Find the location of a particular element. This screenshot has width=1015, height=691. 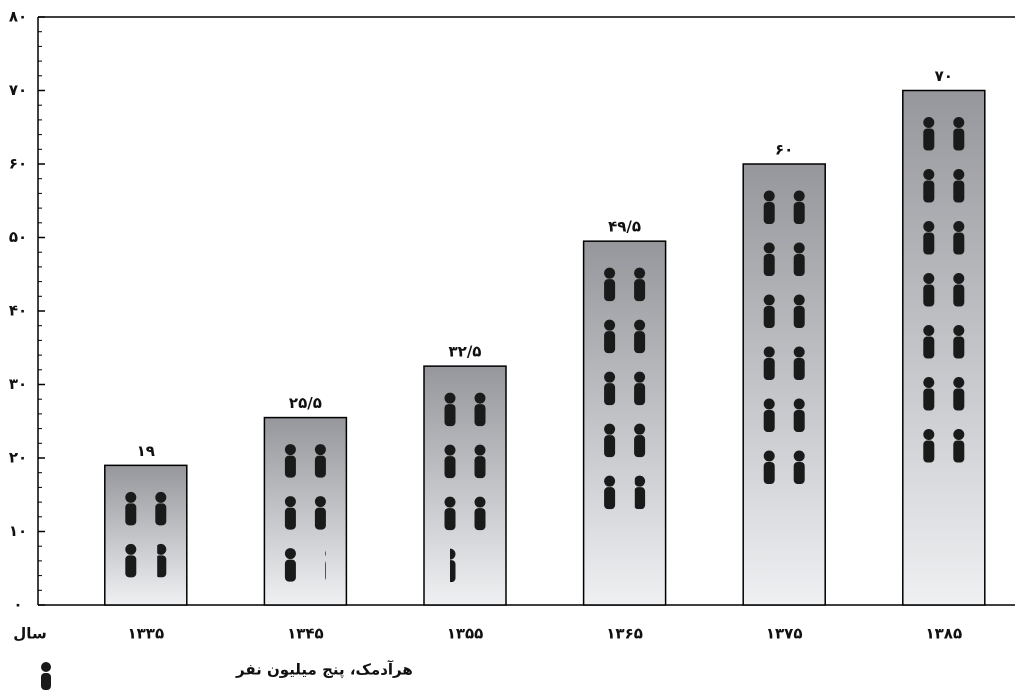

legend-text: هرآدمک، پنج میلیون نفر is located at coordinates (324, 670).